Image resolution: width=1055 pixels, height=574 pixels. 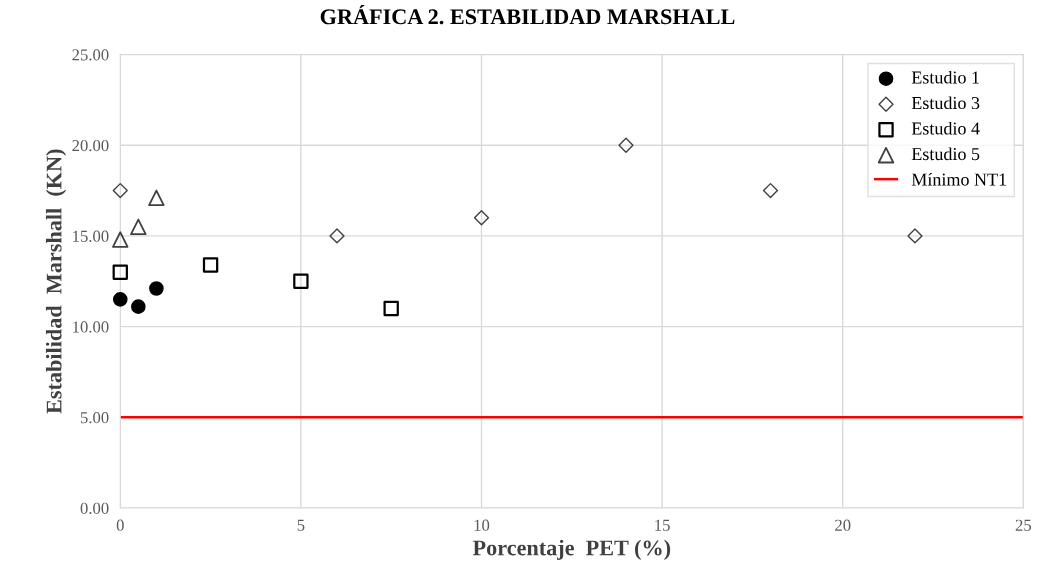 I want to click on y-axis-title: Estabilidad Marshall (KN), so click(x=56, y=281).